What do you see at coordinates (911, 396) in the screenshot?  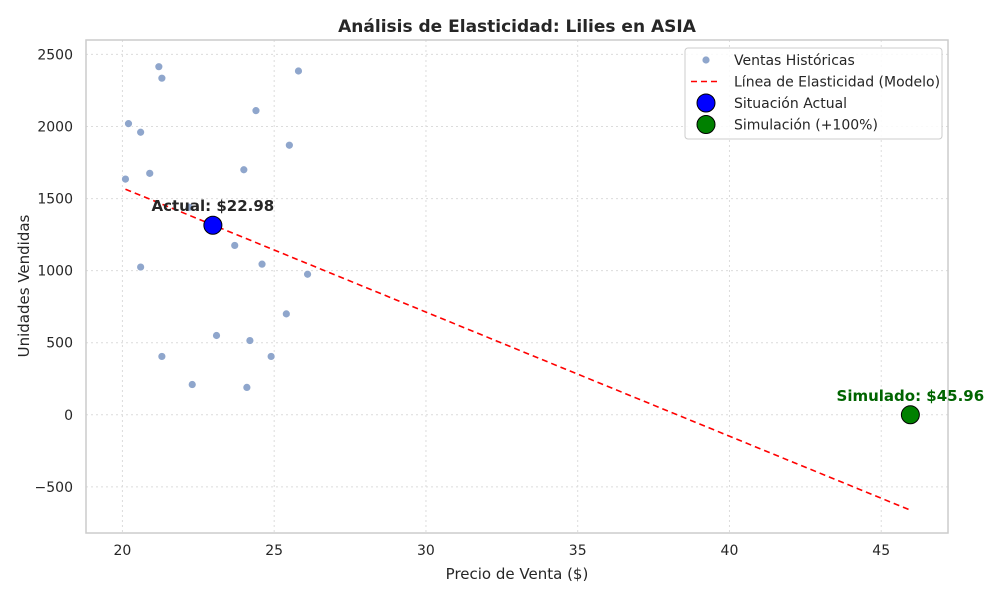 I see `simulated-price-annotation: Simulado: $45.96` at bounding box center [911, 396].